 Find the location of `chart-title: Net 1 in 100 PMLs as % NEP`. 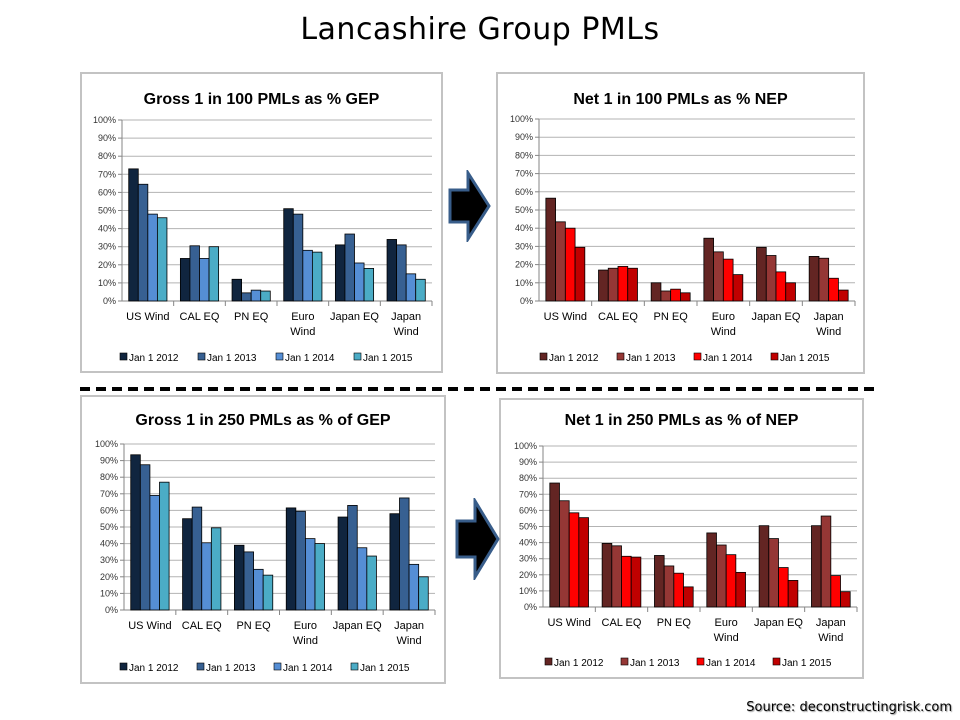

chart-title: Net 1 in 100 PMLs as % NEP is located at coordinates (680, 99).